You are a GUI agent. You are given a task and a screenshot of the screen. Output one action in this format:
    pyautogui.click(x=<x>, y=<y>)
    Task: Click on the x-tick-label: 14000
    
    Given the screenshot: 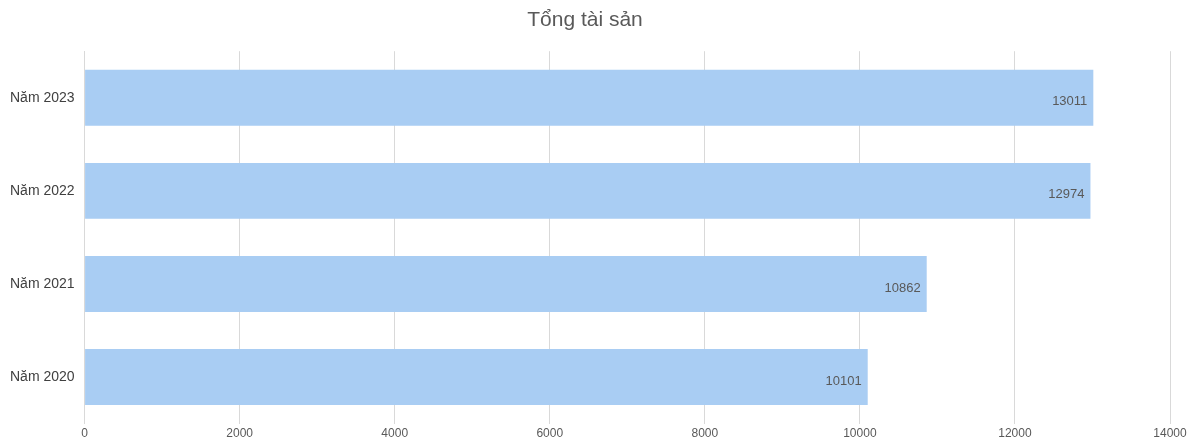 What is the action you would take?
    pyautogui.click(x=1170, y=433)
    